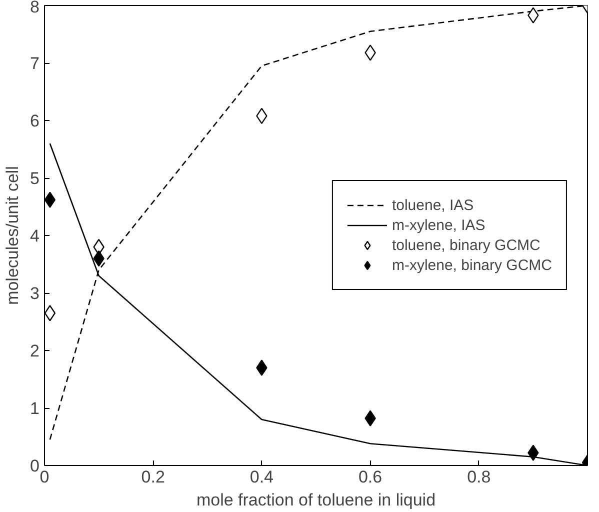 The height and width of the screenshot is (512, 599). What do you see at coordinates (433, 205) in the screenshot?
I see `legend-label: toluene, IAS` at bounding box center [433, 205].